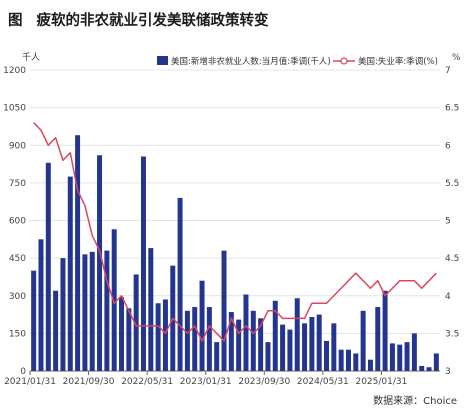  What do you see at coordinates (251, 61) in the screenshot?
I see `legend-bar-label: 美国:新增非农就业人数:当月值:季调(千人)` at bounding box center [251, 61].